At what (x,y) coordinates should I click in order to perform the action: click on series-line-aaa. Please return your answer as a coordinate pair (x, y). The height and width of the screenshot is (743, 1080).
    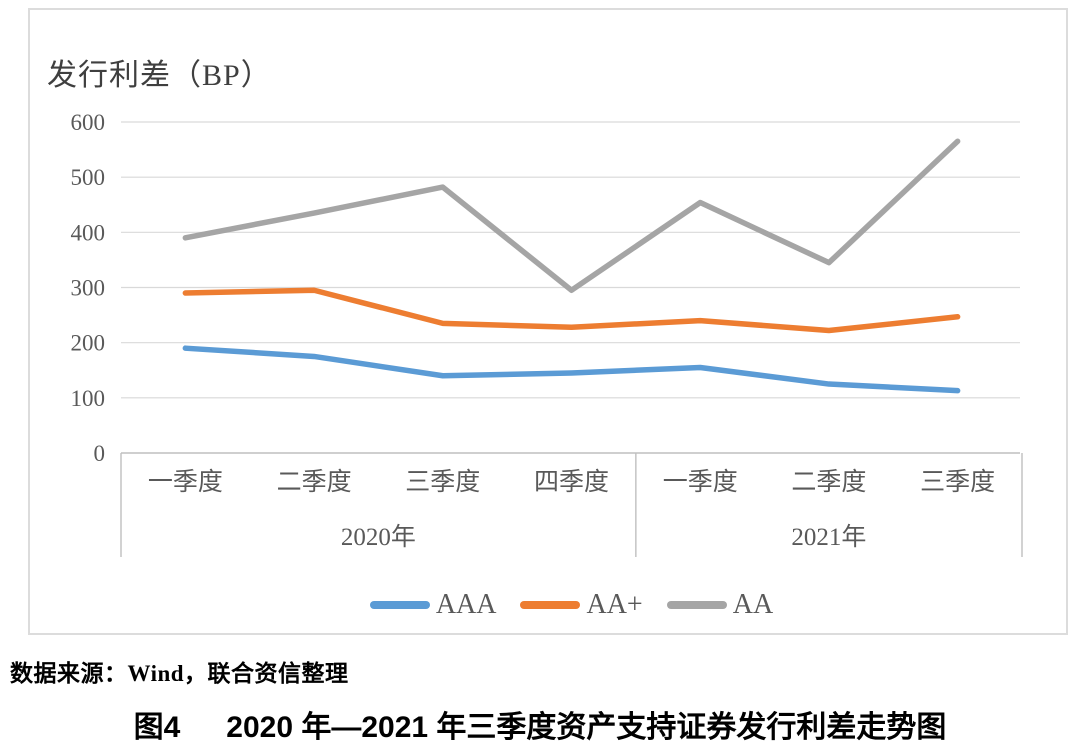
    Looking at the image, I should click on (571, 369).